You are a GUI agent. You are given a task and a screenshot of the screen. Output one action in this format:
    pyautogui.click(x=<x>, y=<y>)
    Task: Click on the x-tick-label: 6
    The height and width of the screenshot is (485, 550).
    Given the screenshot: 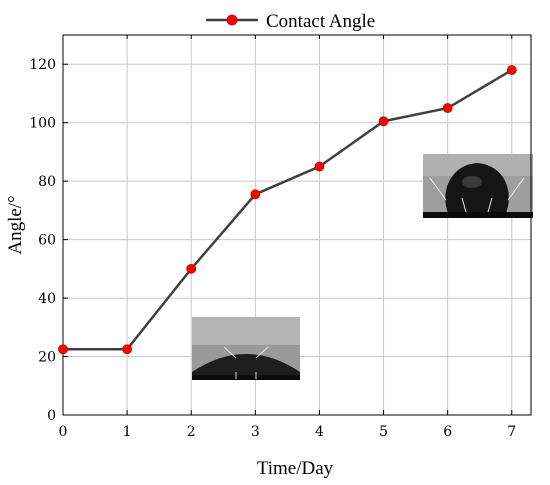 What is the action you would take?
    pyautogui.click(x=447, y=432)
    